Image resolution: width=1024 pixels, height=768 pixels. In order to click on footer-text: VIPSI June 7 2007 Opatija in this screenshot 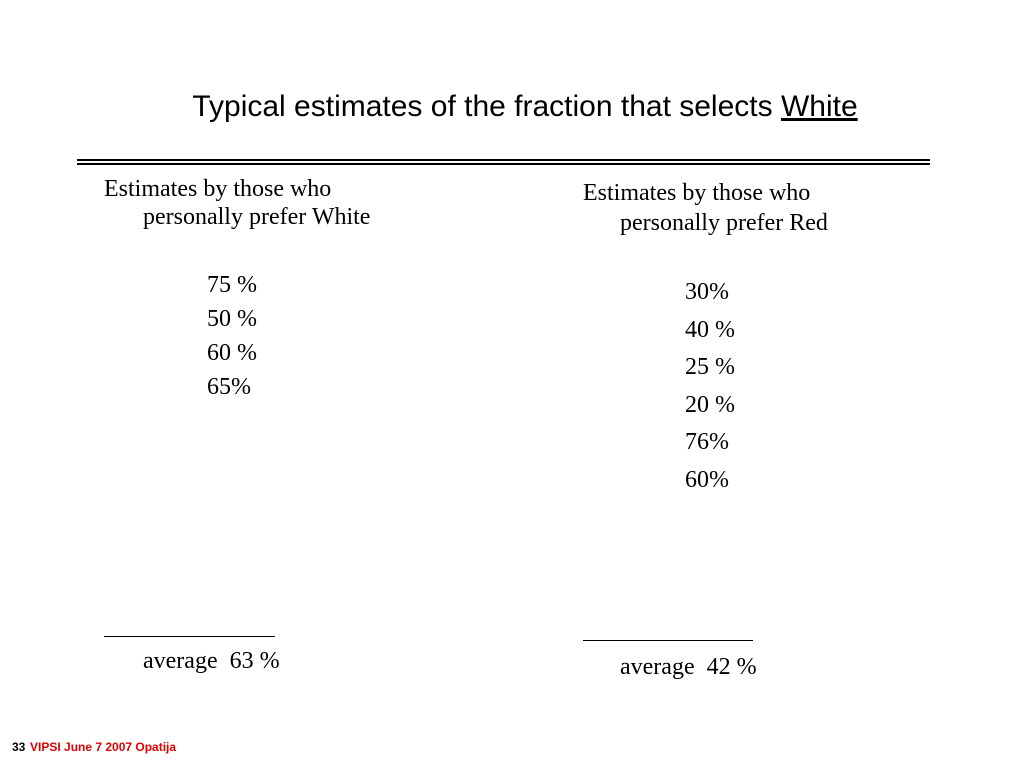, I will do `click(103, 747)`.